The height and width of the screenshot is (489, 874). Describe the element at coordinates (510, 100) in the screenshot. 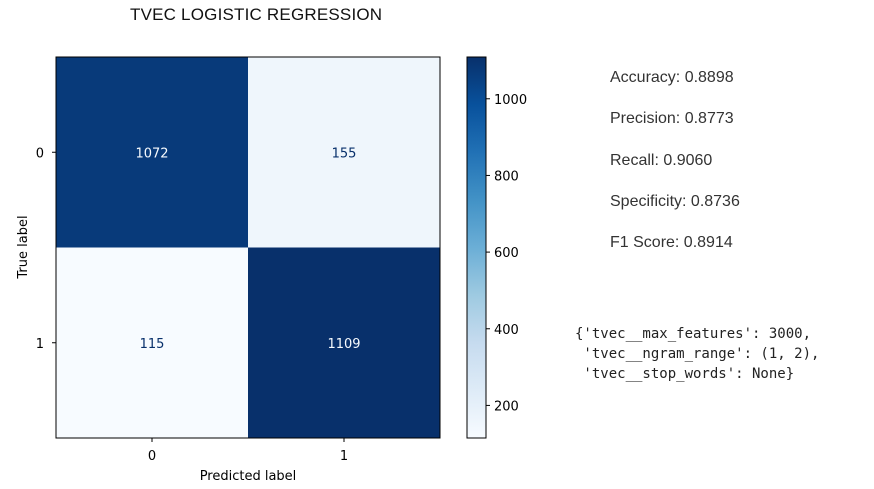

I see `colorbar-tick-label-4: 1000` at that location.